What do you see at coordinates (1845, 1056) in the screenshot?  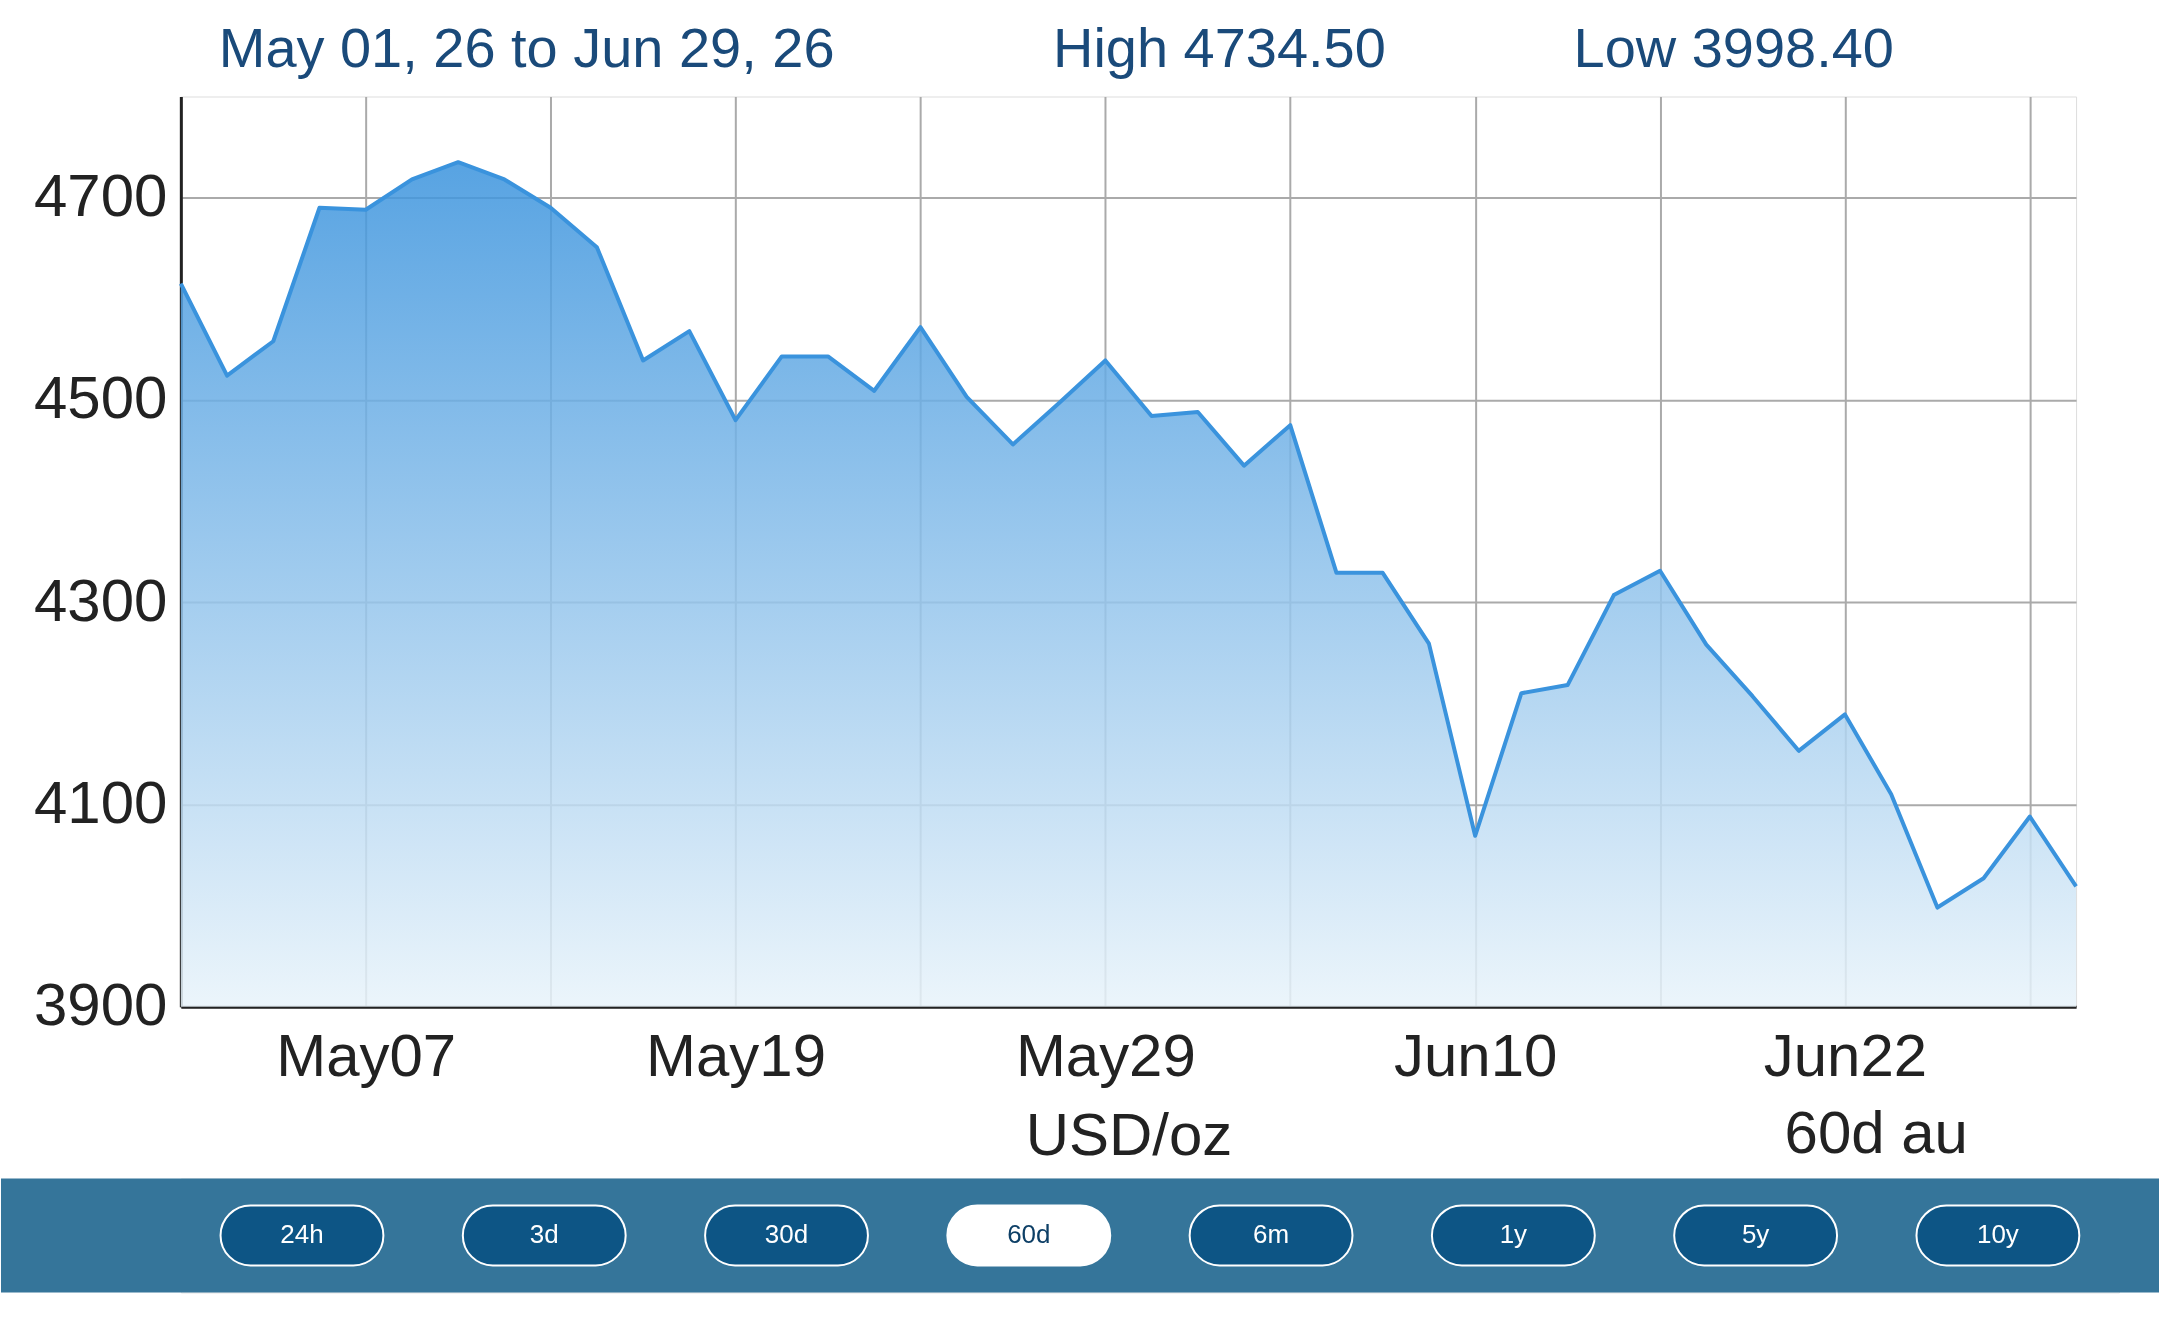 I see `x-tick-label: Jun22` at bounding box center [1845, 1056].